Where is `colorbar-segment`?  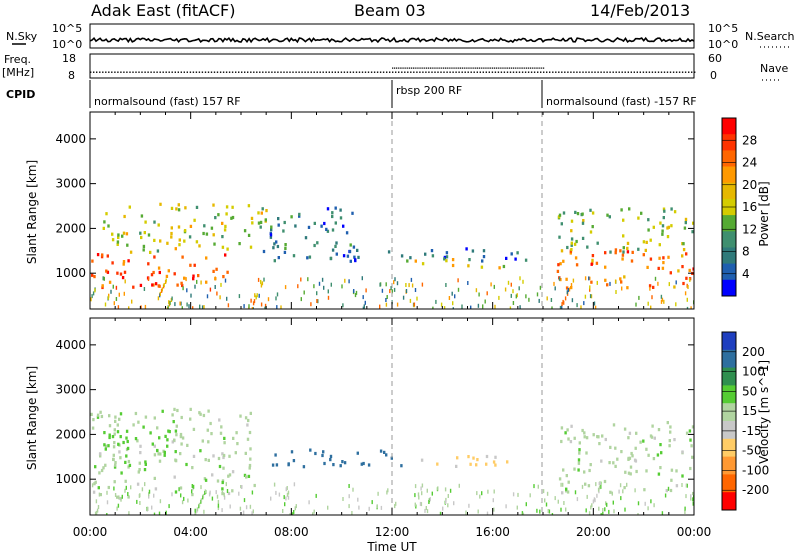
colorbar-segment is located at coordinates (729, 288).